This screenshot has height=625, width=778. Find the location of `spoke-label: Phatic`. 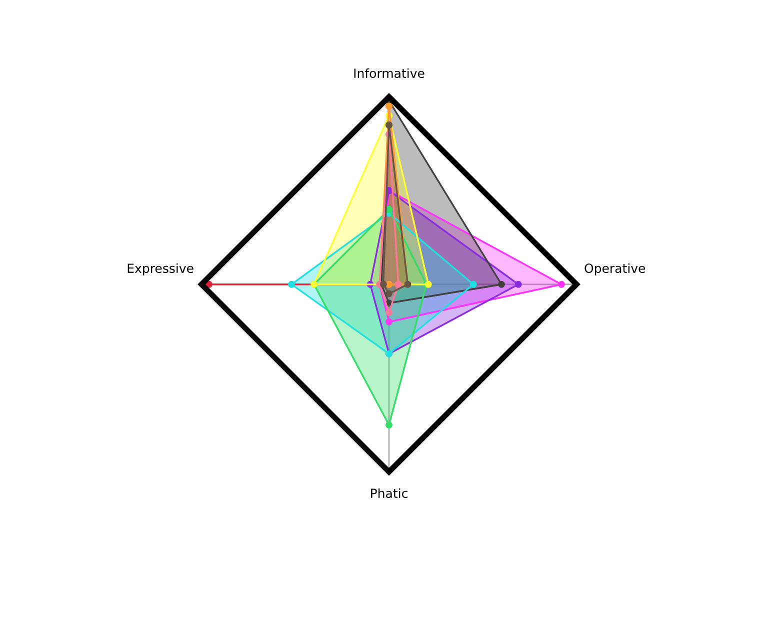

spoke-label: Phatic is located at coordinates (389, 493).